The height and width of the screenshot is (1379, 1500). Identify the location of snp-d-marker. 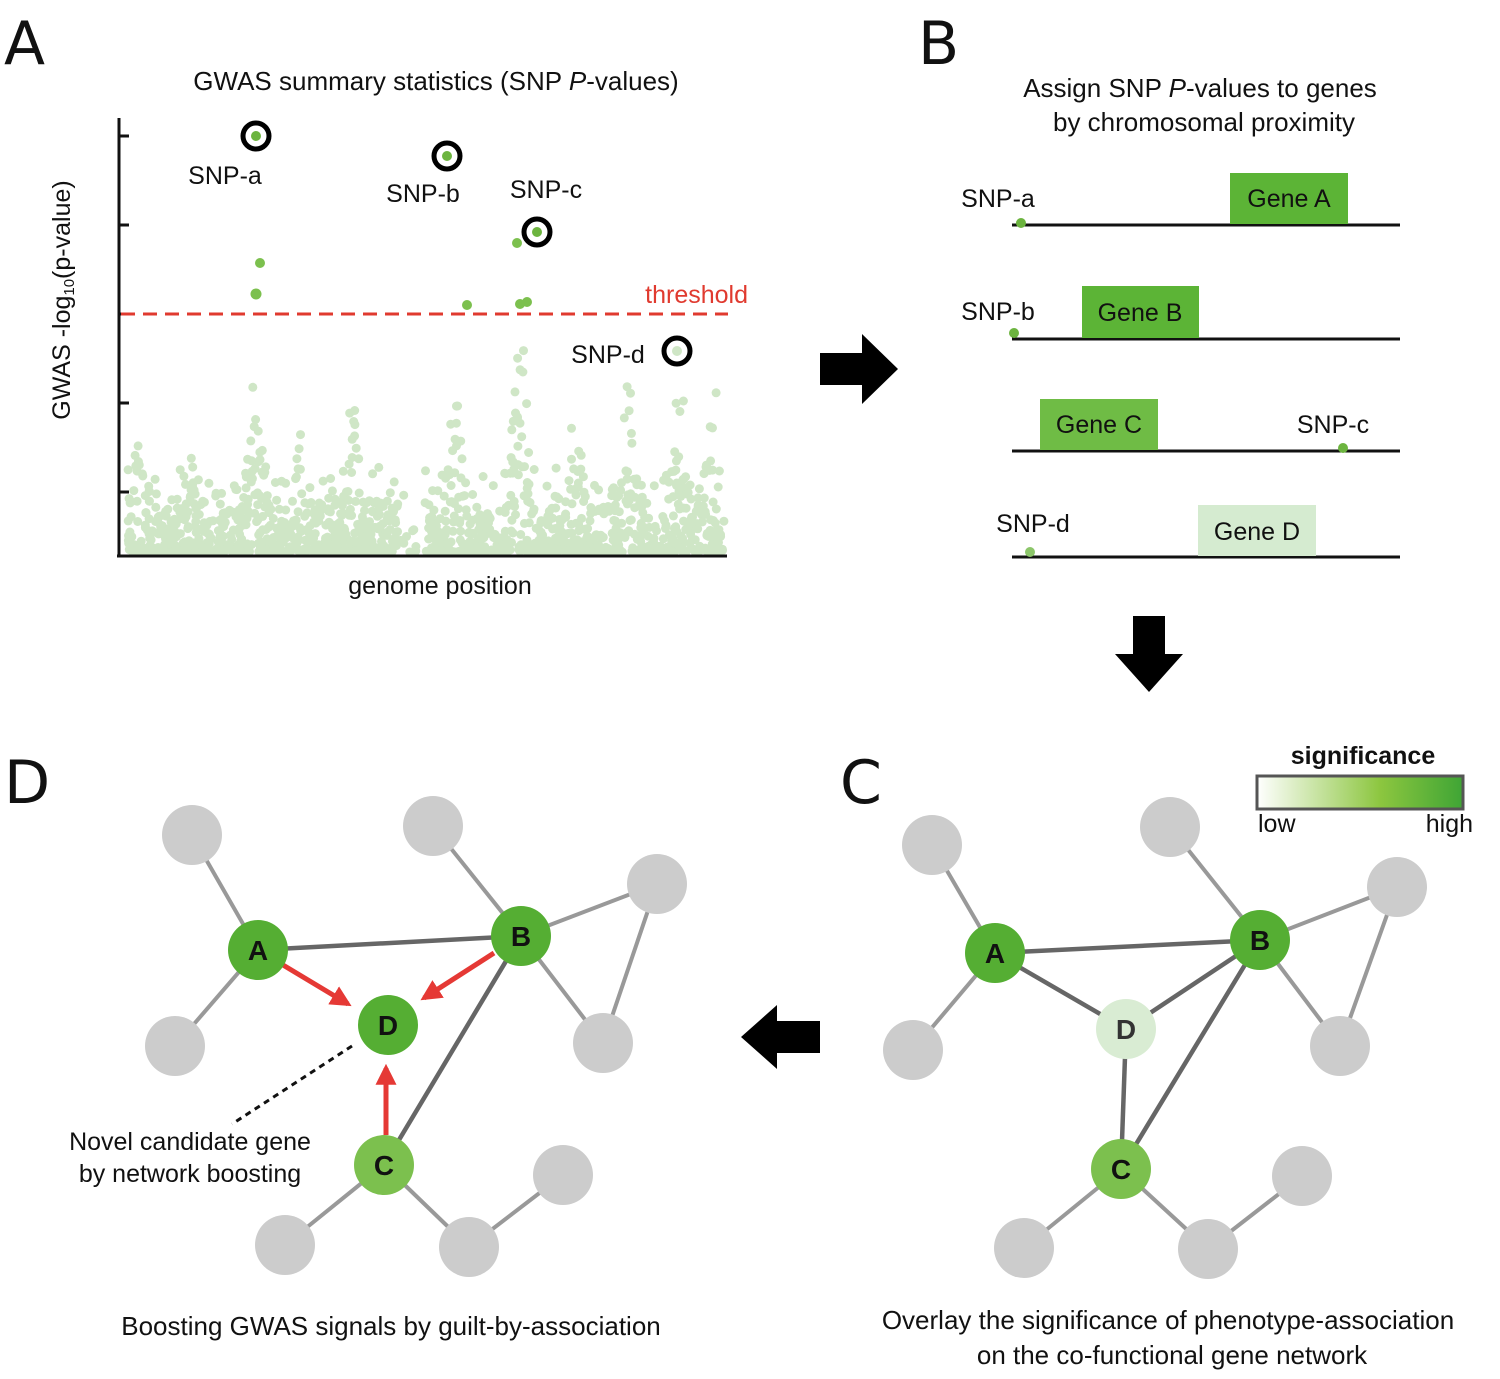
(677, 351).